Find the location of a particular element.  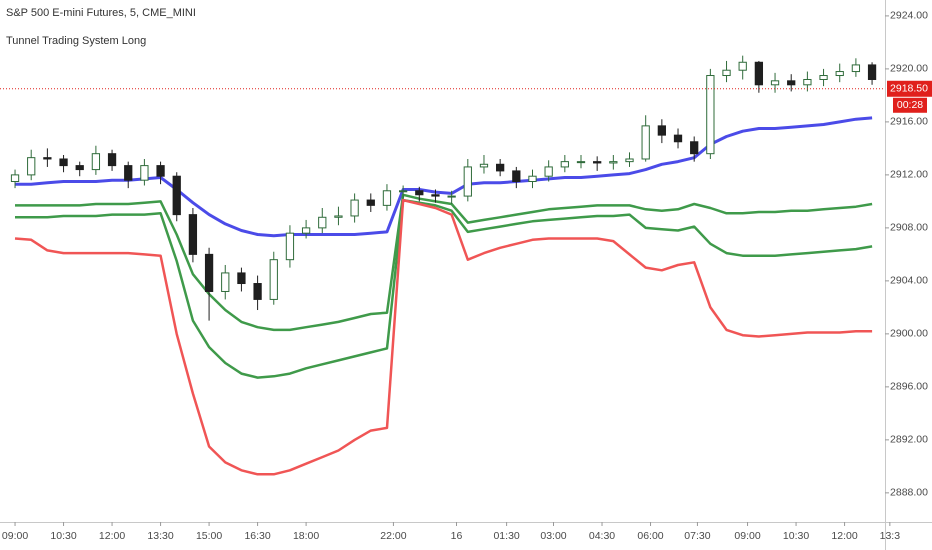

y-tick-label: 2892.00 is located at coordinates (909, 440).